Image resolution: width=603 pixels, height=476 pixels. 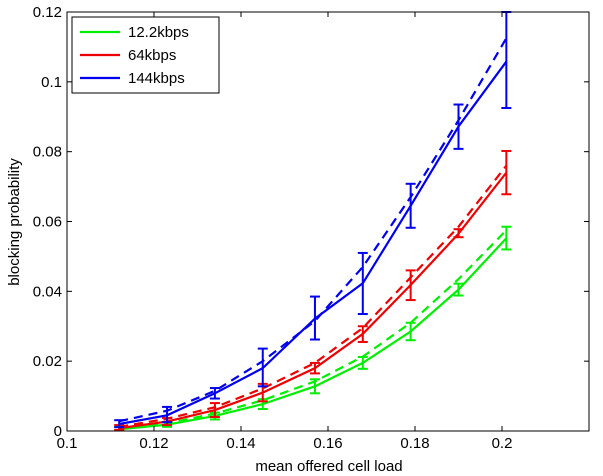 What do you see at coordinates (47, 291) in the screenshot?
I see `y-tick-label: 0.04` at bounding box center [47, 291].